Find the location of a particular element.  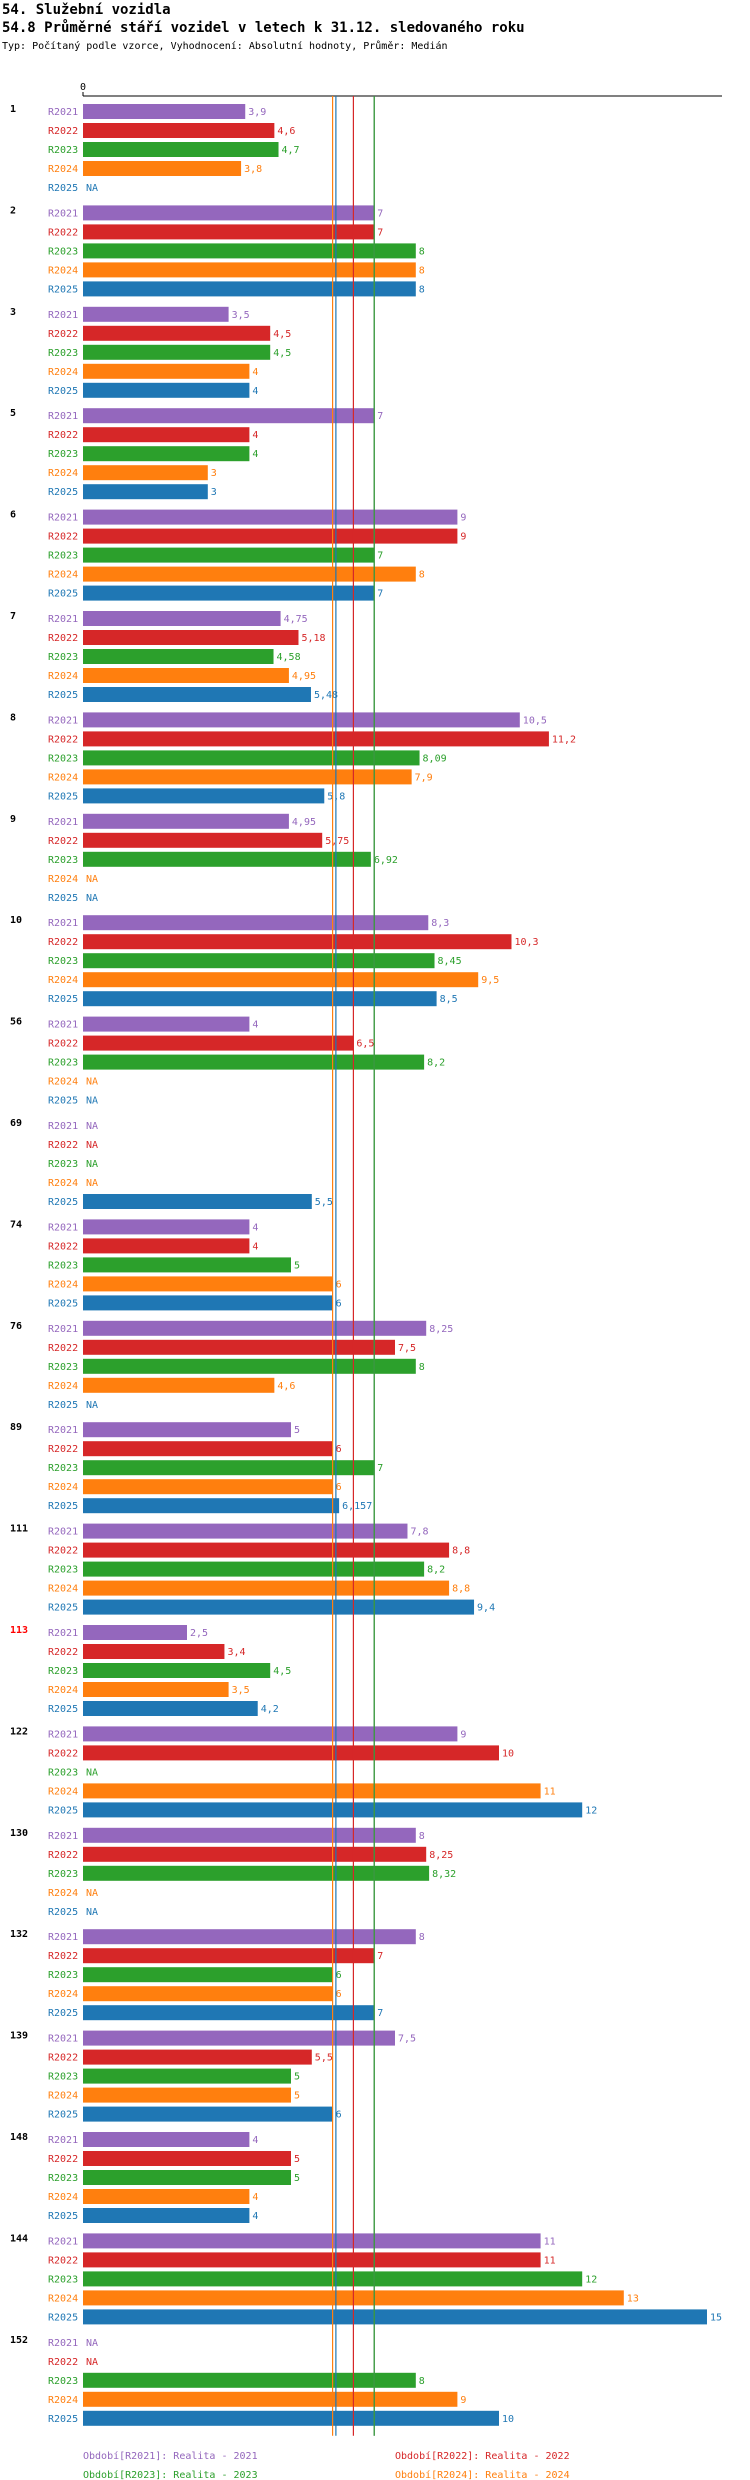

group-label: 74 is located at coordinates (16, 1224).